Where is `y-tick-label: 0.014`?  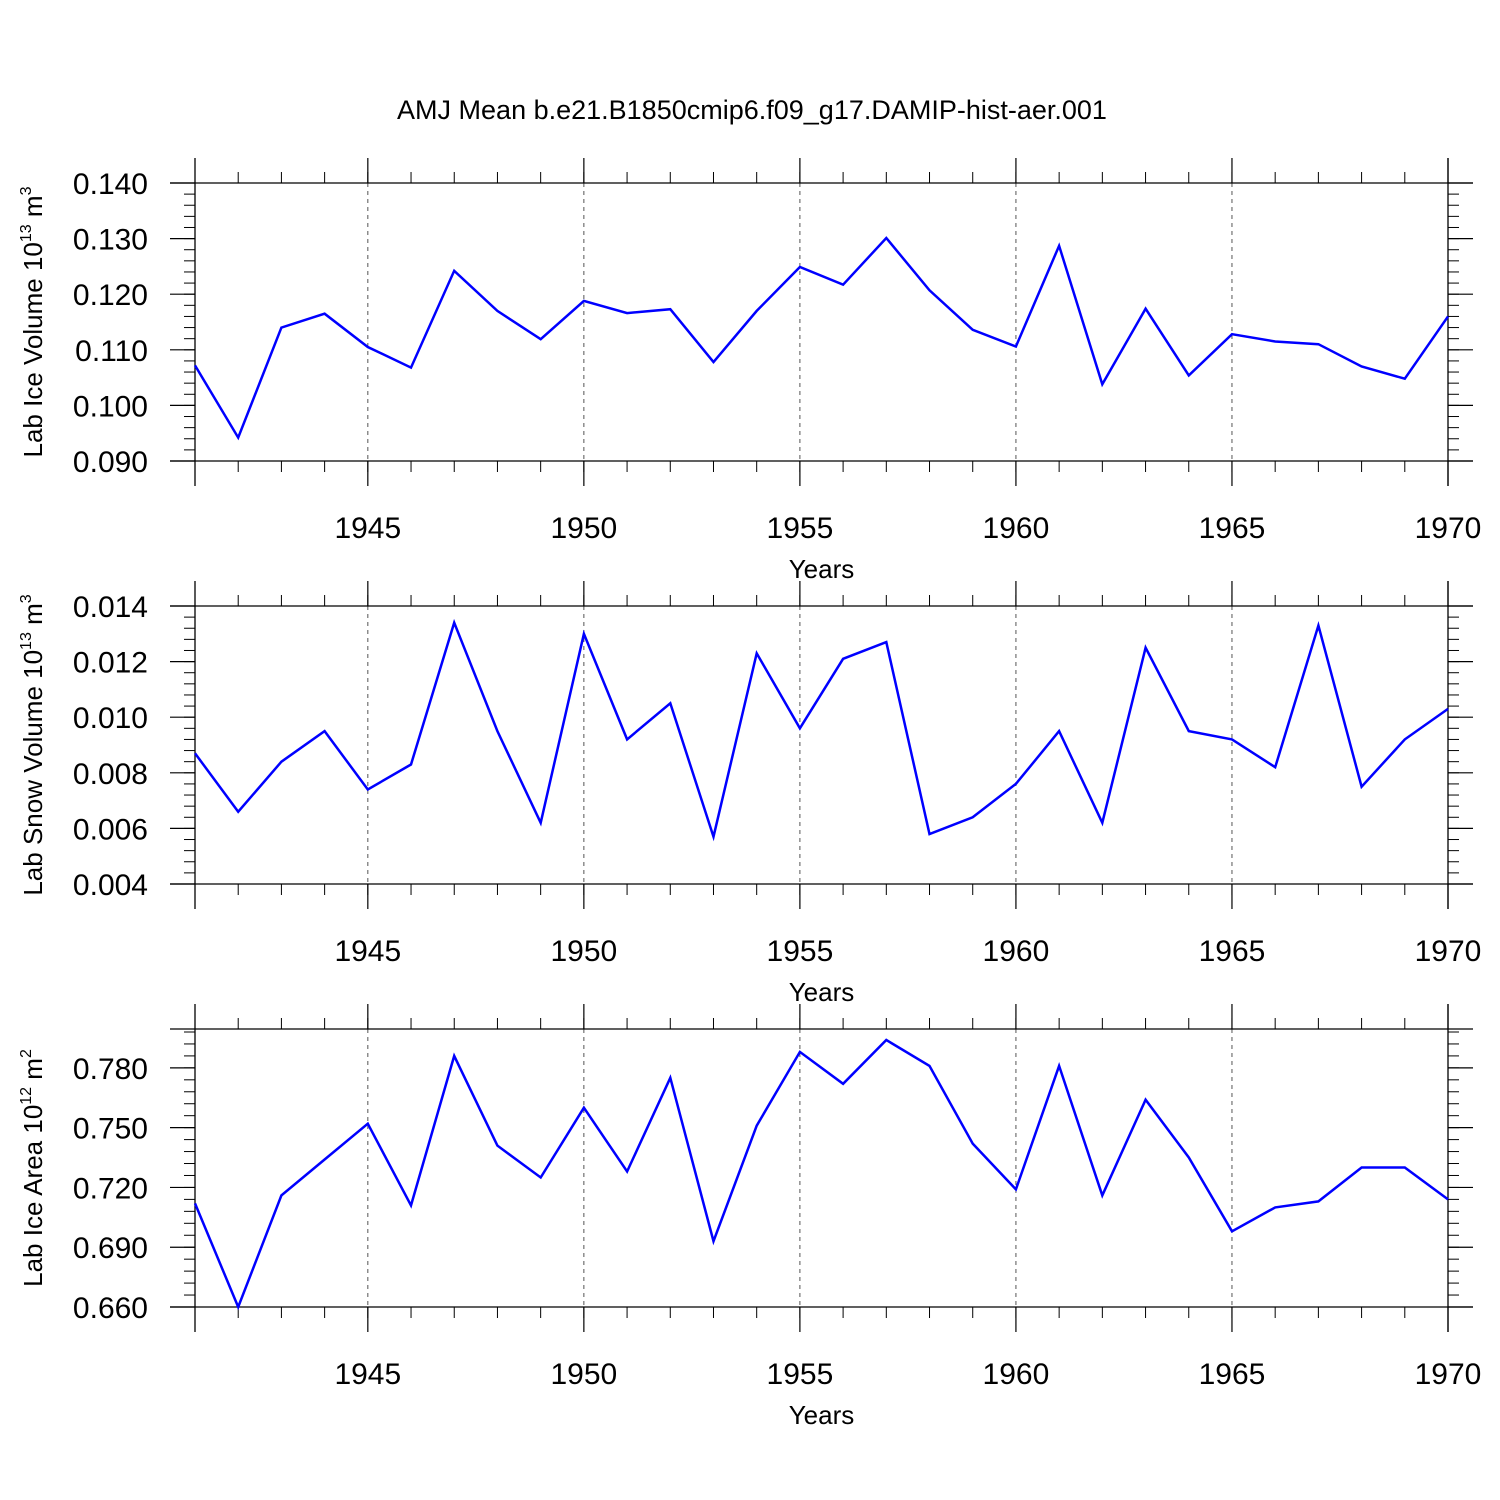 y-tick-label: 0.014 is located at coordinates (110, 607).